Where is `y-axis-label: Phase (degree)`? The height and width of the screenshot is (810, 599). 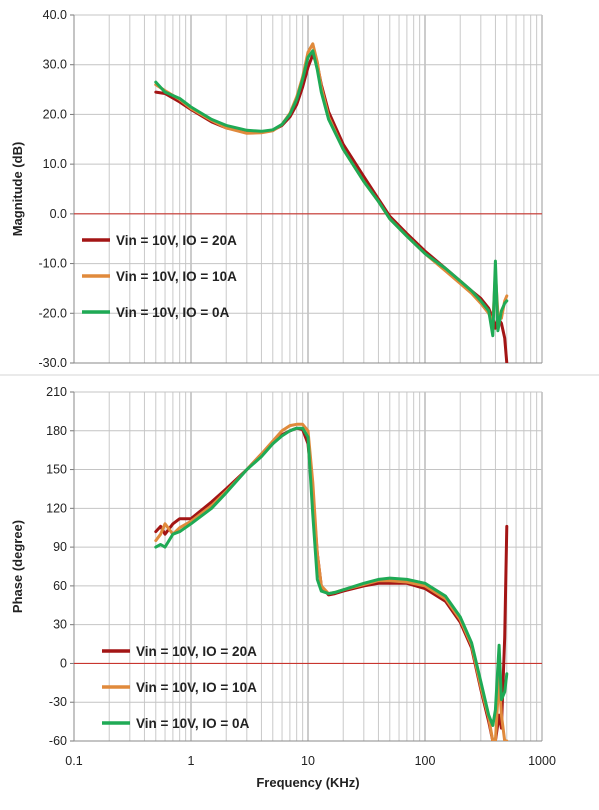
y-axis-label: Phase (degree) is located at coordinates (17, 566).